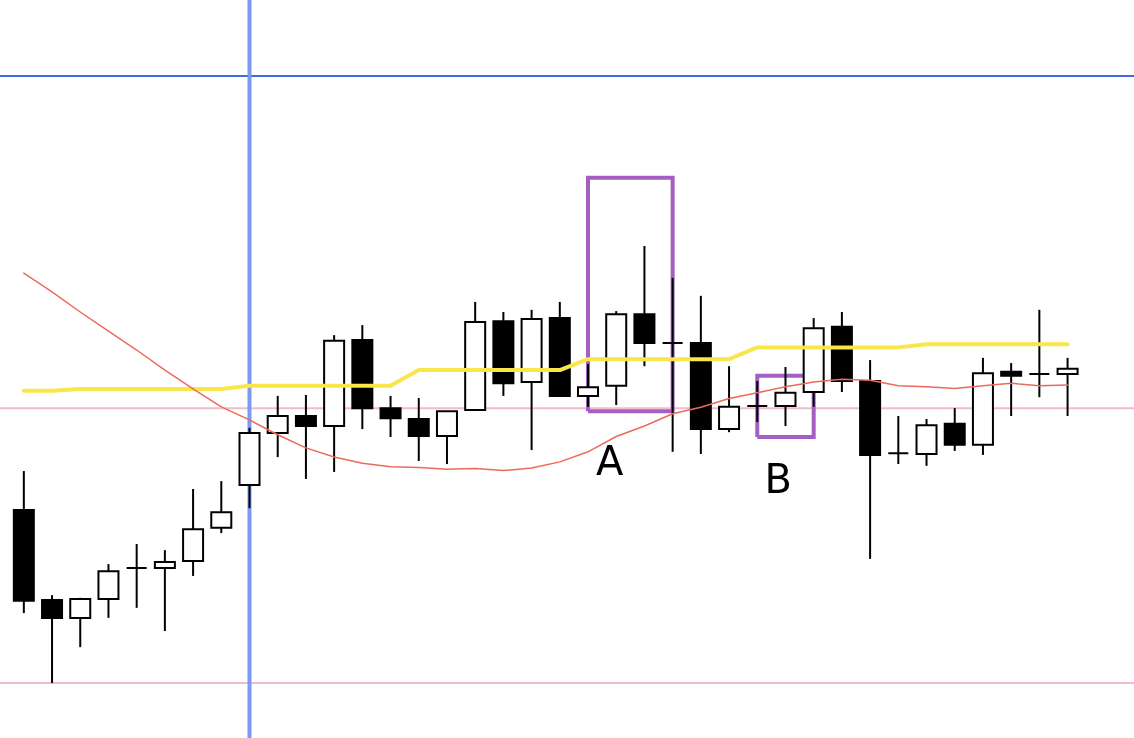  I want to click on annotation: B, so click(778, 479).